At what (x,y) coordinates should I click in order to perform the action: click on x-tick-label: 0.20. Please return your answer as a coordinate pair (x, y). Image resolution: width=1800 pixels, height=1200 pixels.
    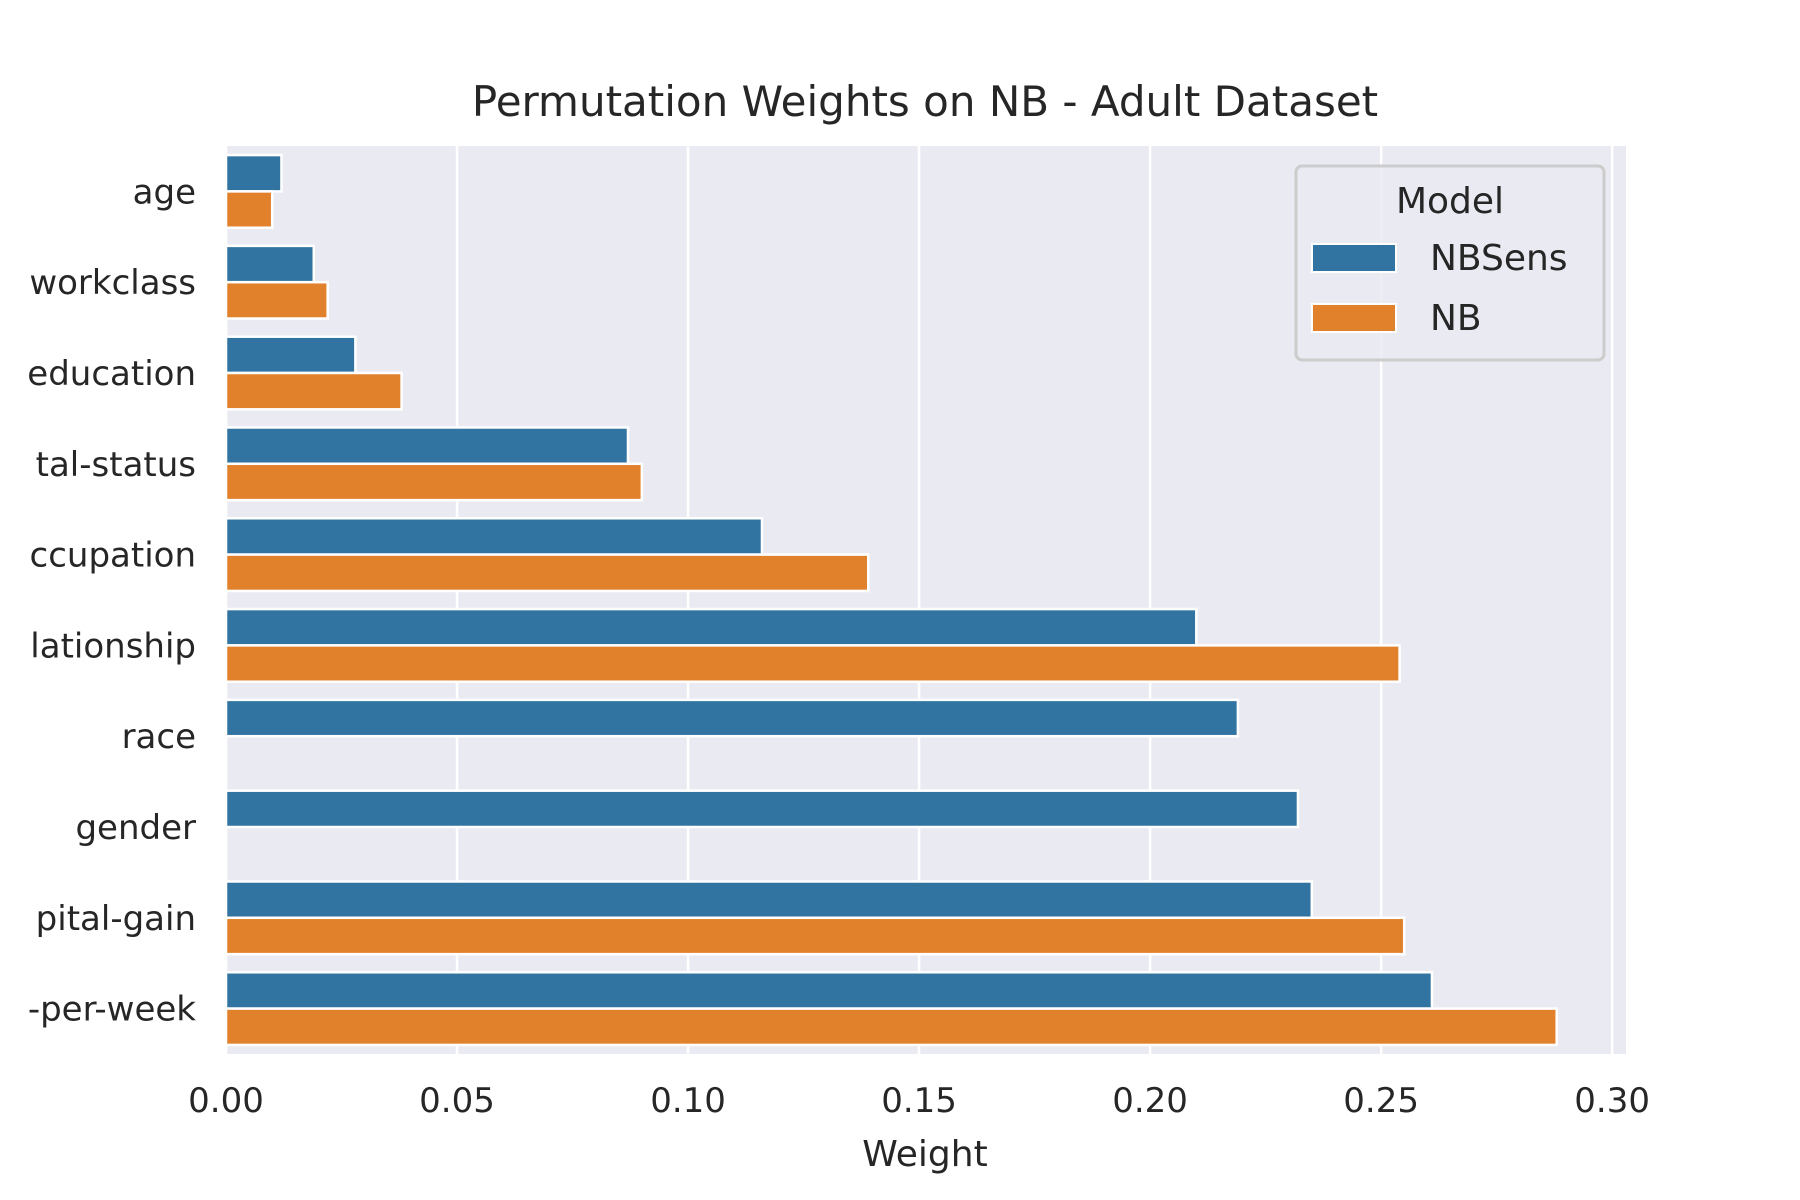
    Looking at the image, I should click on (1150, 1101).